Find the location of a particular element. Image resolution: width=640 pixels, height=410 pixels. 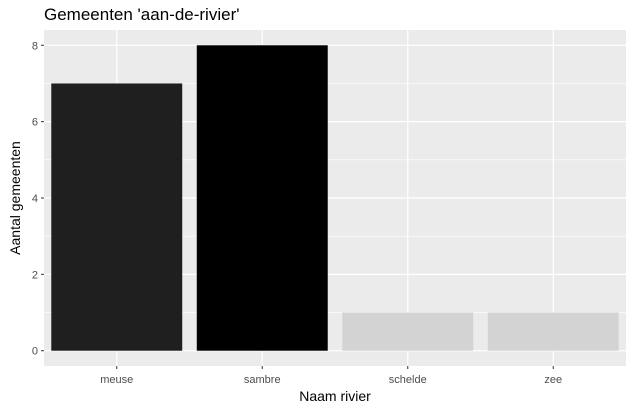

chart-title: Gemeenten 'aan-de-rivier' is located at coordinates (142, 14).